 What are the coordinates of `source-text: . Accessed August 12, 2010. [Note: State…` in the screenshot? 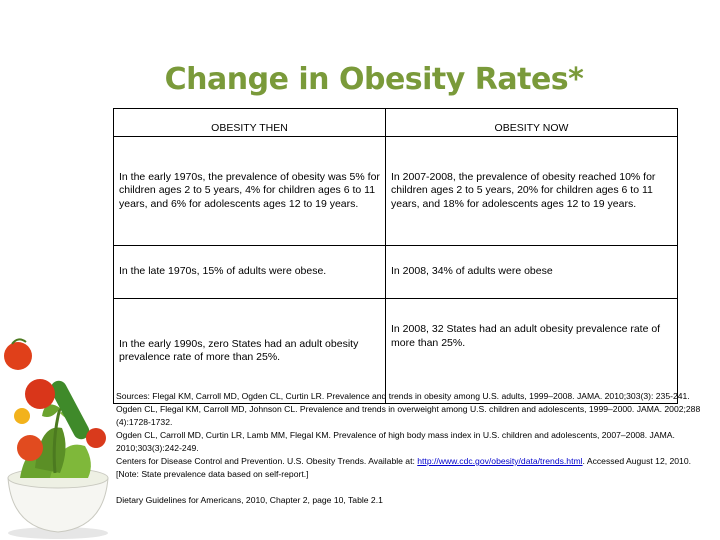 It's located at (404, 467).